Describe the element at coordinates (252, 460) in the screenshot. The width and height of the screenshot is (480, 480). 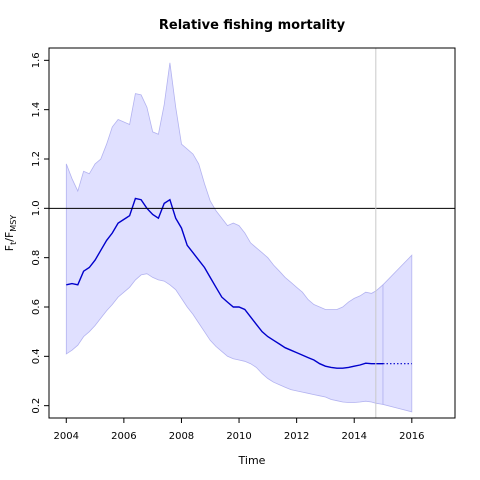
I see `x-axis-label: Time` at that location.